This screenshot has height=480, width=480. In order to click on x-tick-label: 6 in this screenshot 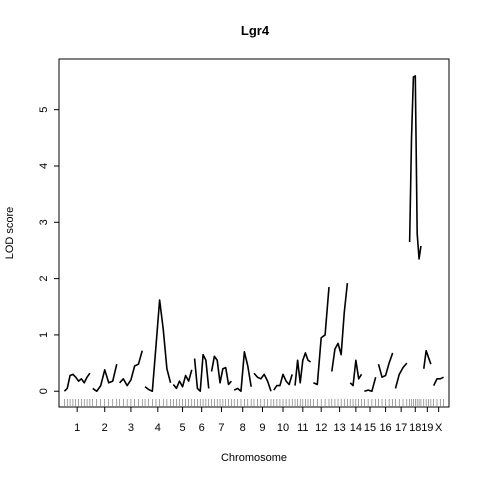, I will do `click(202, 428)`.